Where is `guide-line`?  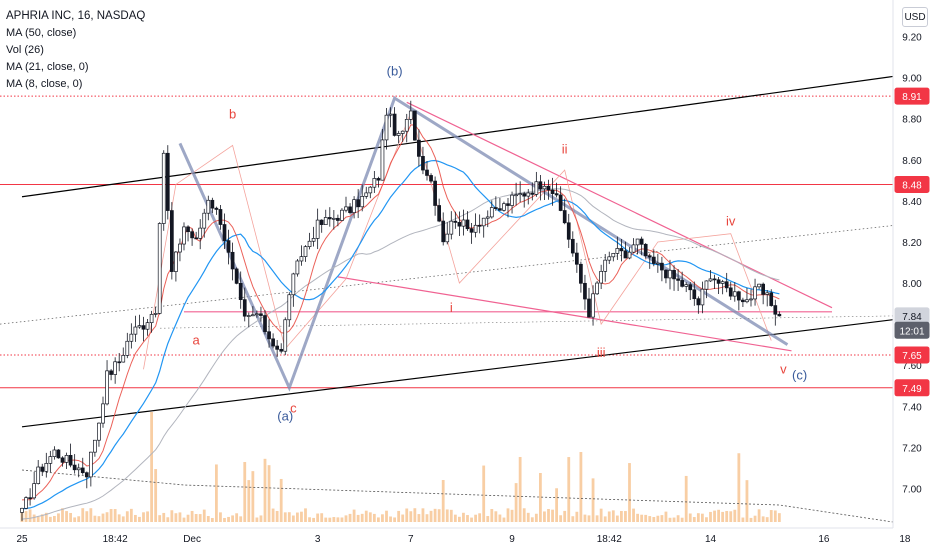
guide-line is located at coordinates (526, 322).